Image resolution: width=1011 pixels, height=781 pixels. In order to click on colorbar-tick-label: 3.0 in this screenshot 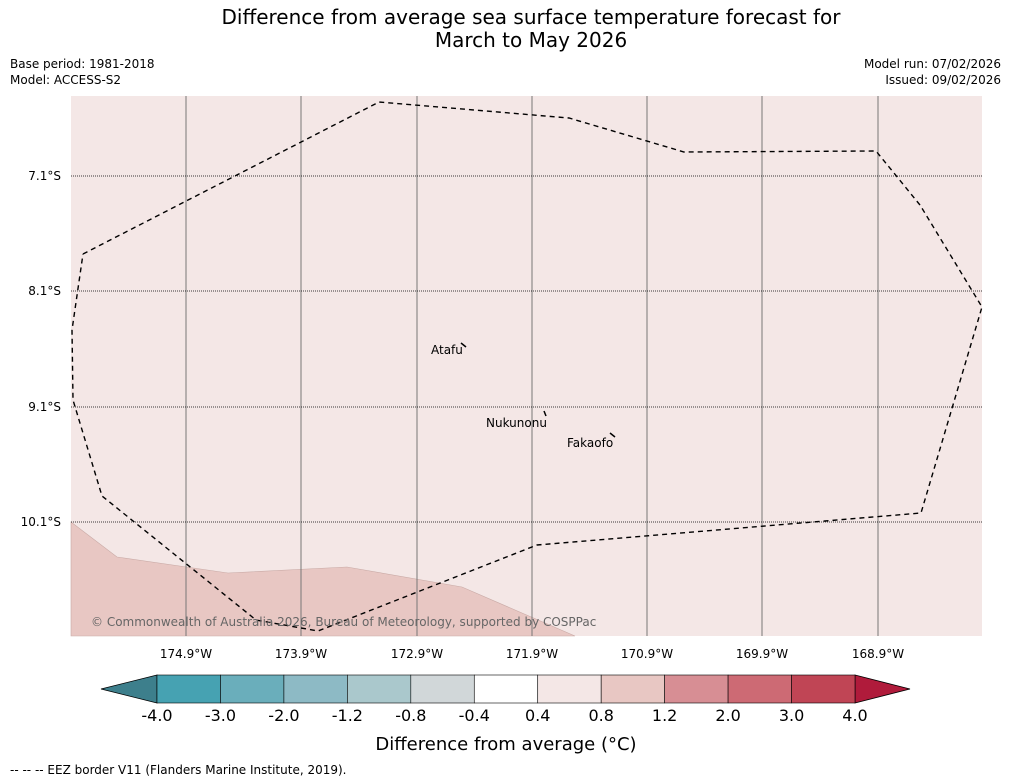, I will do `click(791, 715)`.